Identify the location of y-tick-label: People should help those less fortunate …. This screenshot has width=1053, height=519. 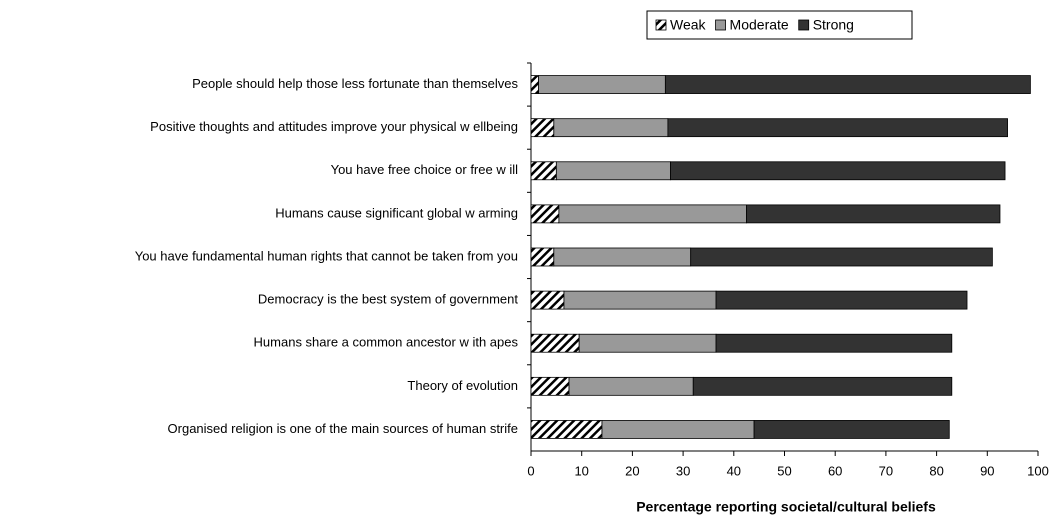
(355, 83).